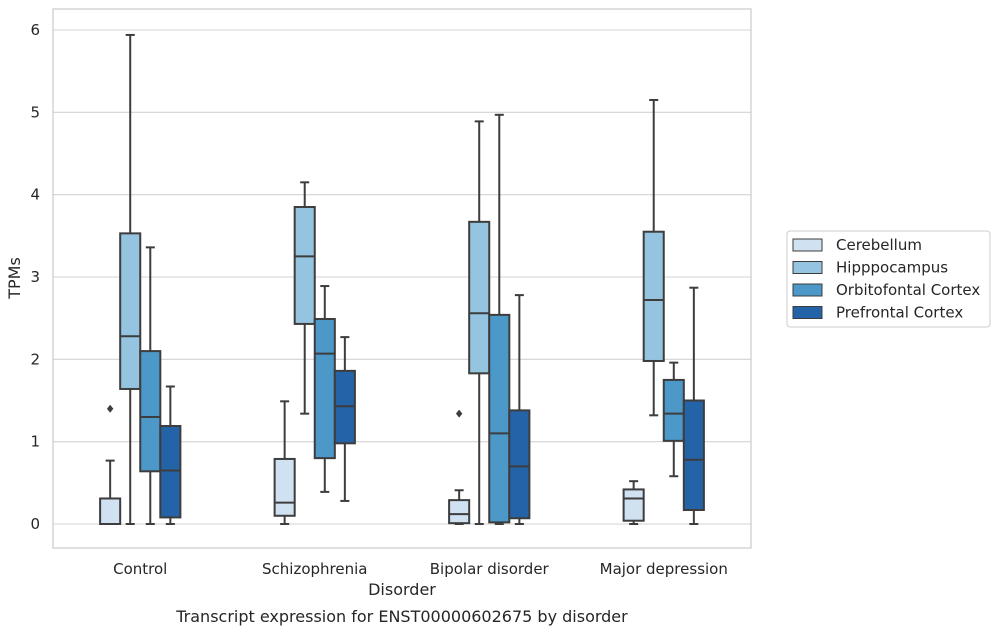  I want to click on box-orbitofontal-cortex-schizophrenia, so click(324, 389).